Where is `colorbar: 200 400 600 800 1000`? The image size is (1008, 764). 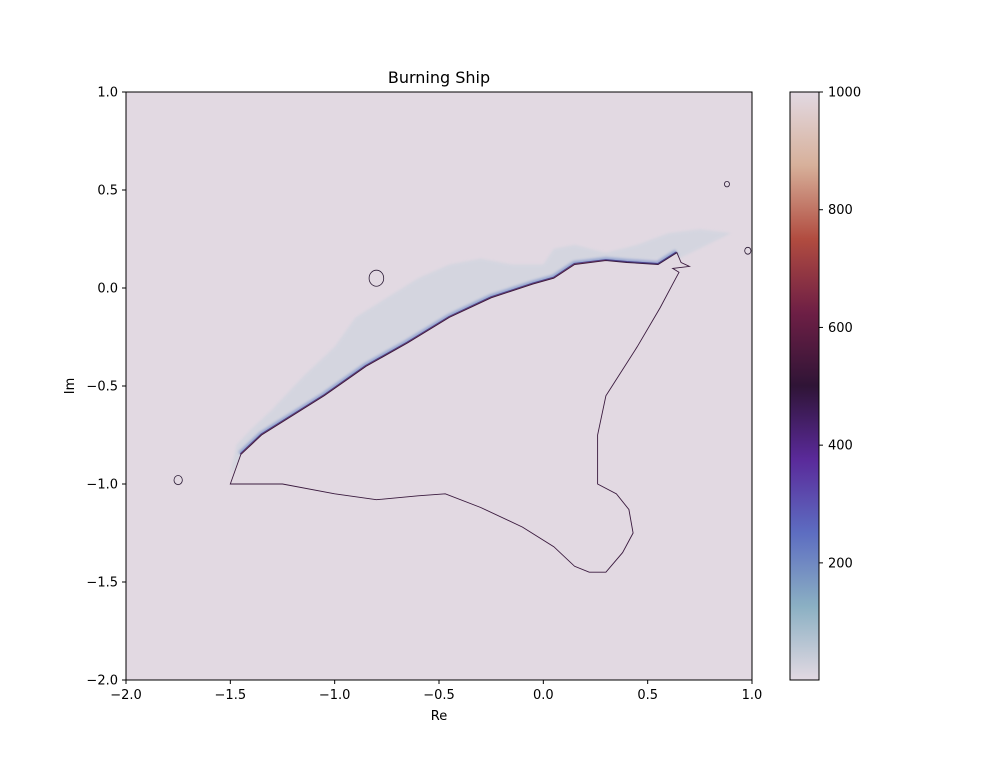 colorbar: 200 400 600 800 1000 is located at coordinates (825, 383).